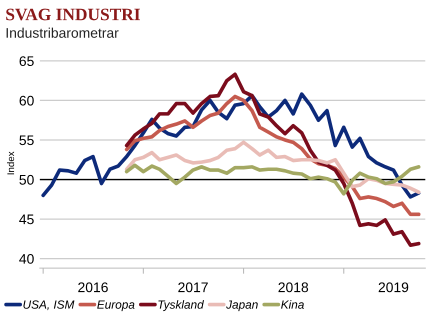 The height and width of the screenshot is (325, 443). Describe the element at coordinates (26, 219) in the screenshot. I see `y-tick-label: 45` at that location.